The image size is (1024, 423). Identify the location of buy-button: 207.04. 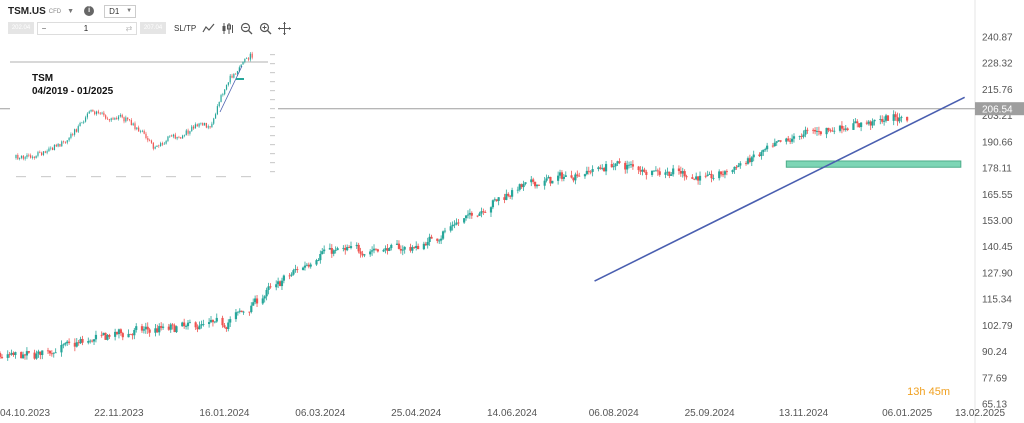
(153, 28).